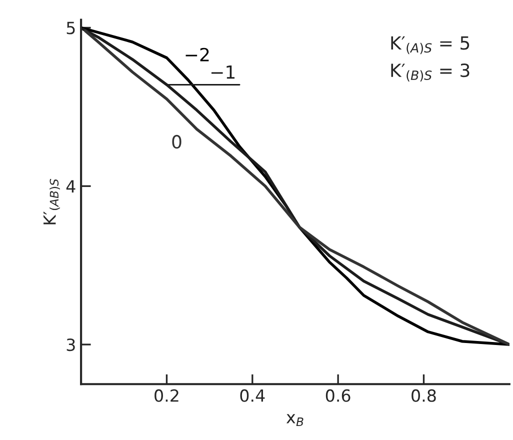 The width and height of the screenshot is (513, 440). What do you see at coordinates (70, 28) in the screenshot?
I see `y-tick-label: 5` at bounding box center [70, 28].